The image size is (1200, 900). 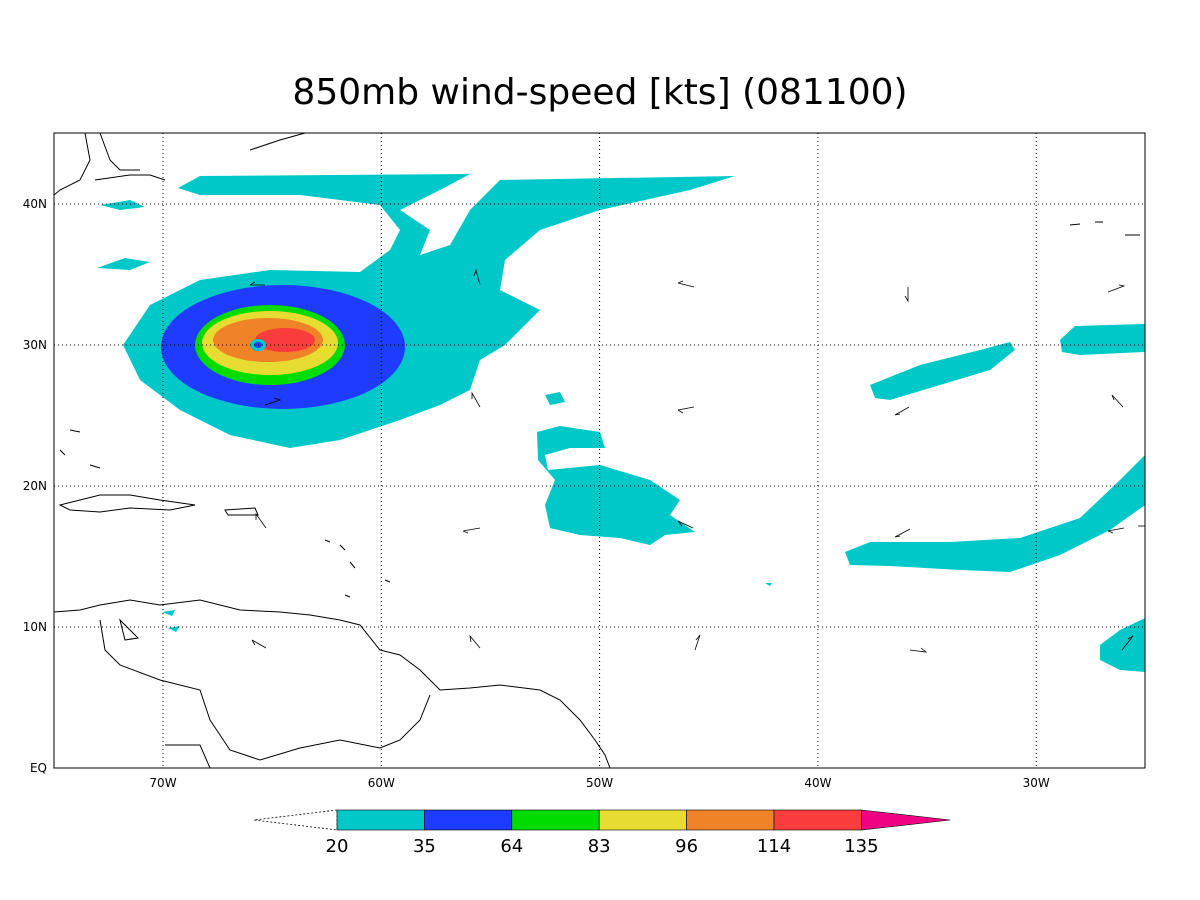 I want to click on colorbar-label: 96, so click(x=686, y=846).